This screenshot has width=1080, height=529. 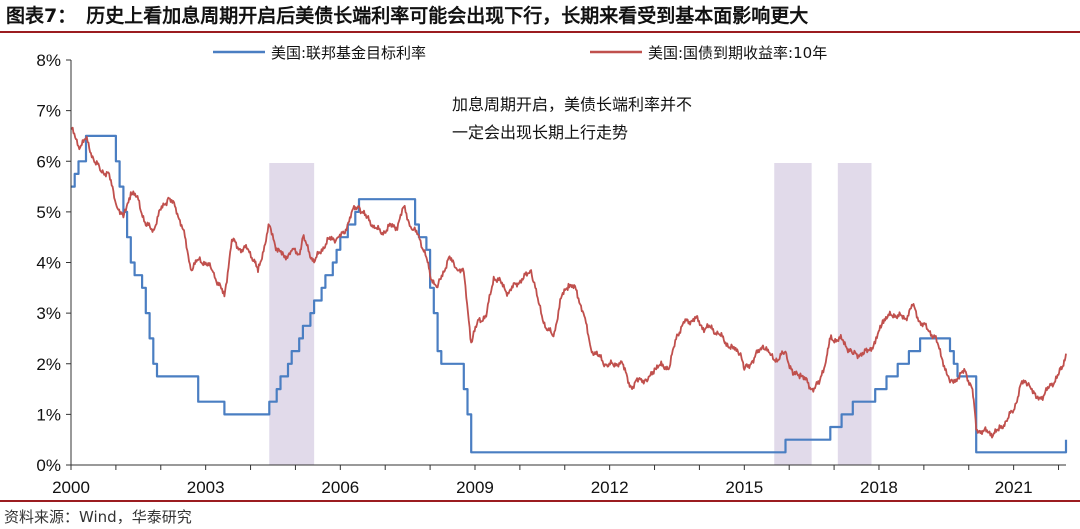 What do you see at coordinates (879, 487) in the screenshot?
I see `x-tick-label-6: 2018` at bounding box center [879, 487].